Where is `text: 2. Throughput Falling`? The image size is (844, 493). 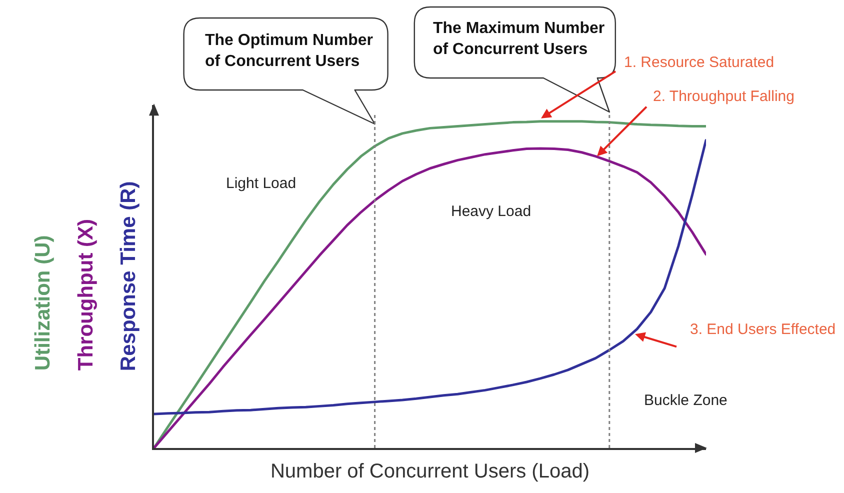 text: 2. Throughput Falling is located at coordinates (723, 96).